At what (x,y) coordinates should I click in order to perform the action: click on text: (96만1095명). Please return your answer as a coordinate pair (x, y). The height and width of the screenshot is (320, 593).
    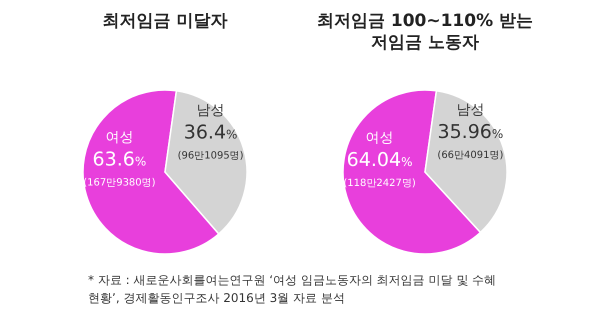
    Looking at the image, I should click on (211, 156).